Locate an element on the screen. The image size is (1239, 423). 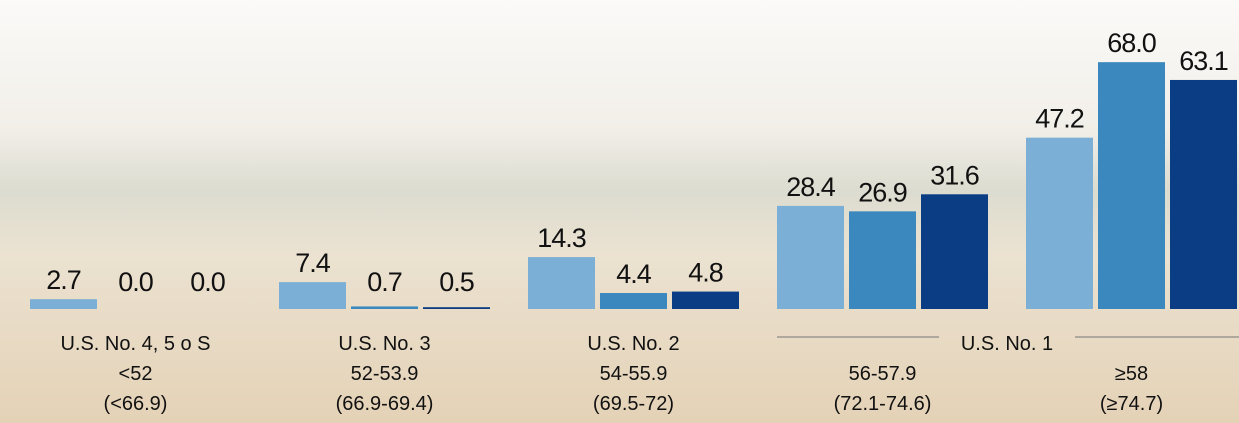
value-label: 28.4 is located at coordinates (811, 187).